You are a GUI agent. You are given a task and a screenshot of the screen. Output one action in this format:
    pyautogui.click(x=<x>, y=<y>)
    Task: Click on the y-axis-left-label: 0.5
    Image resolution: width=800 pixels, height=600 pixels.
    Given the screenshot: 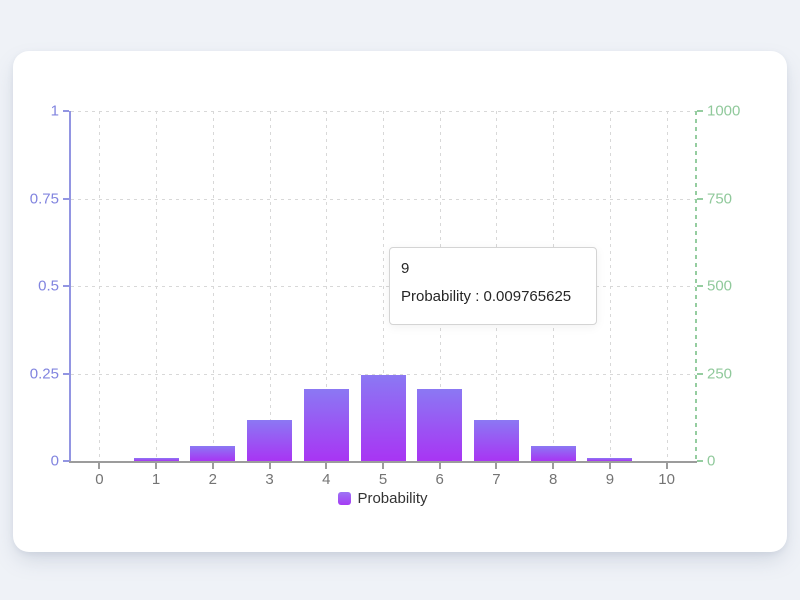 What is the action you would take?
    pyautogui.click(x=48, y=286)
    